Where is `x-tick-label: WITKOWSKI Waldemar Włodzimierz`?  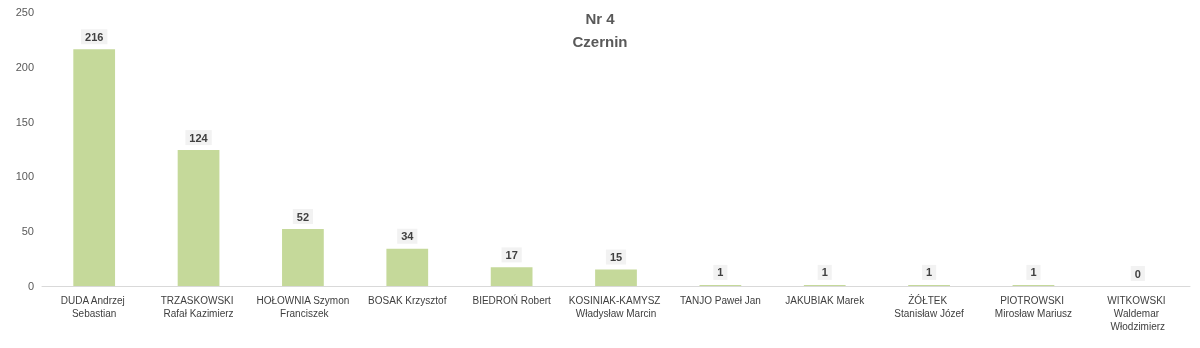 x-tick-label: WITKOWSKI Waldemar Włodzimierz is located at coordinates (1138, 313).